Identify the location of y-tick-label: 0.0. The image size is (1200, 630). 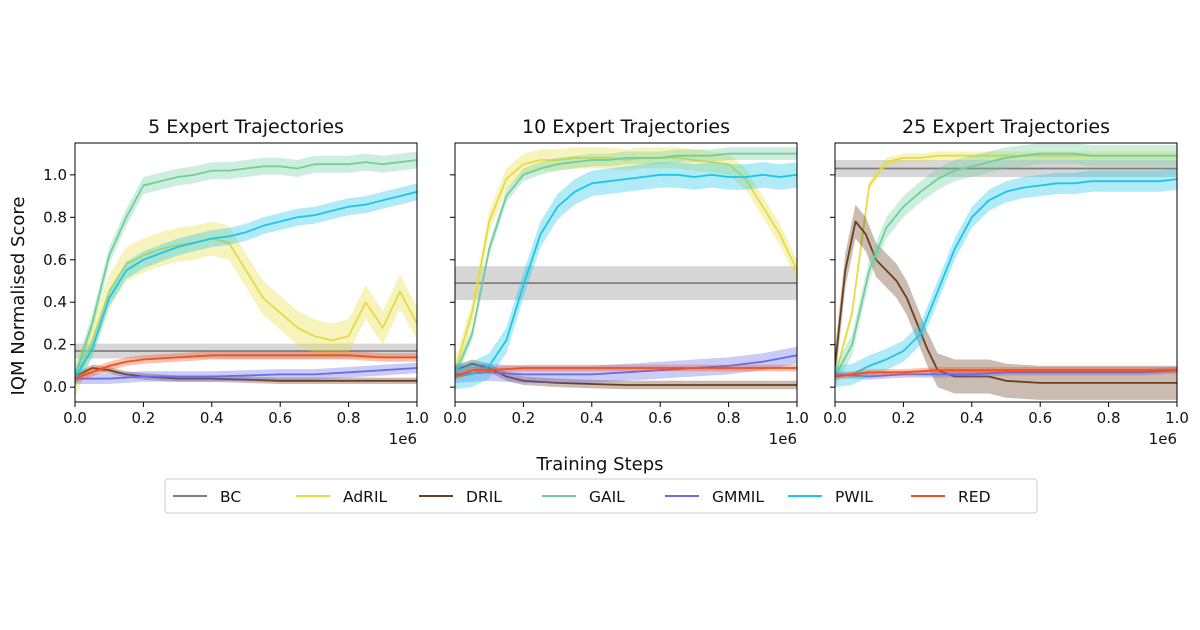
(55, 387).